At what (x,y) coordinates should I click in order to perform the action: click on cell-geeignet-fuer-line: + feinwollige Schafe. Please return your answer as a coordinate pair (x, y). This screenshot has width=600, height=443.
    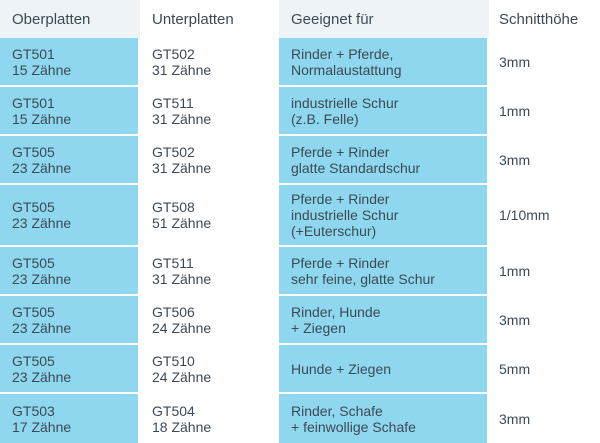
    Looking at the image, I should click on (353, 426).